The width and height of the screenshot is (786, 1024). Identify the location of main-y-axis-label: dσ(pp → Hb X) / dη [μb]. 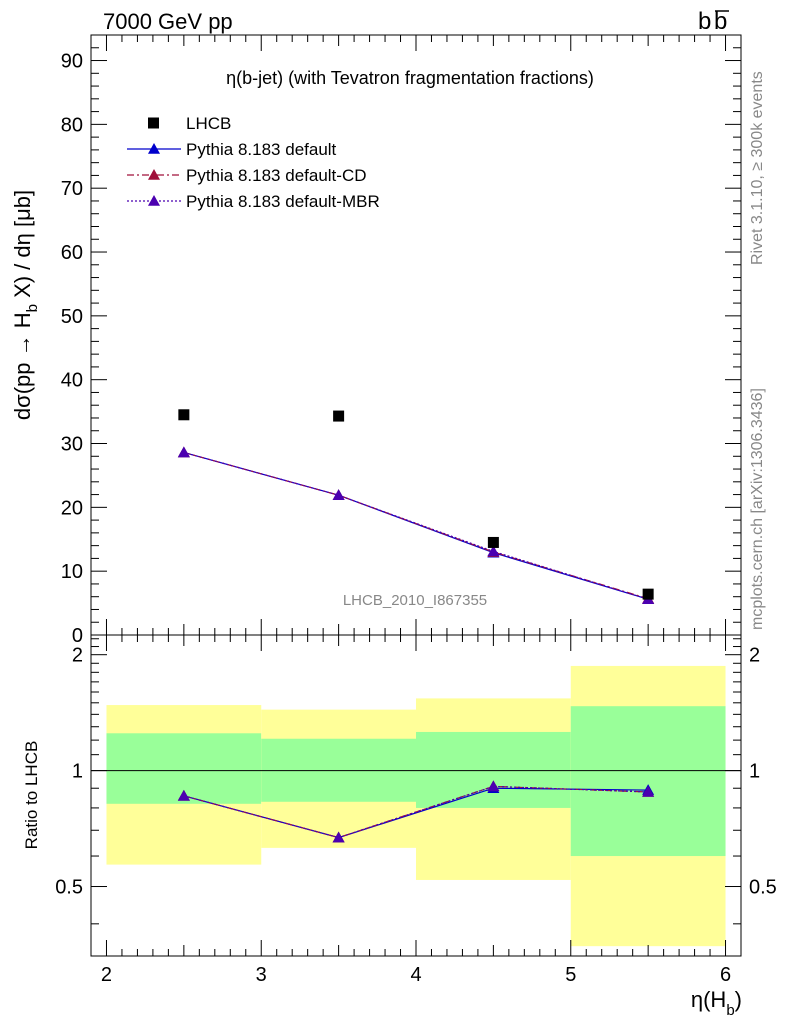
(25, 305).